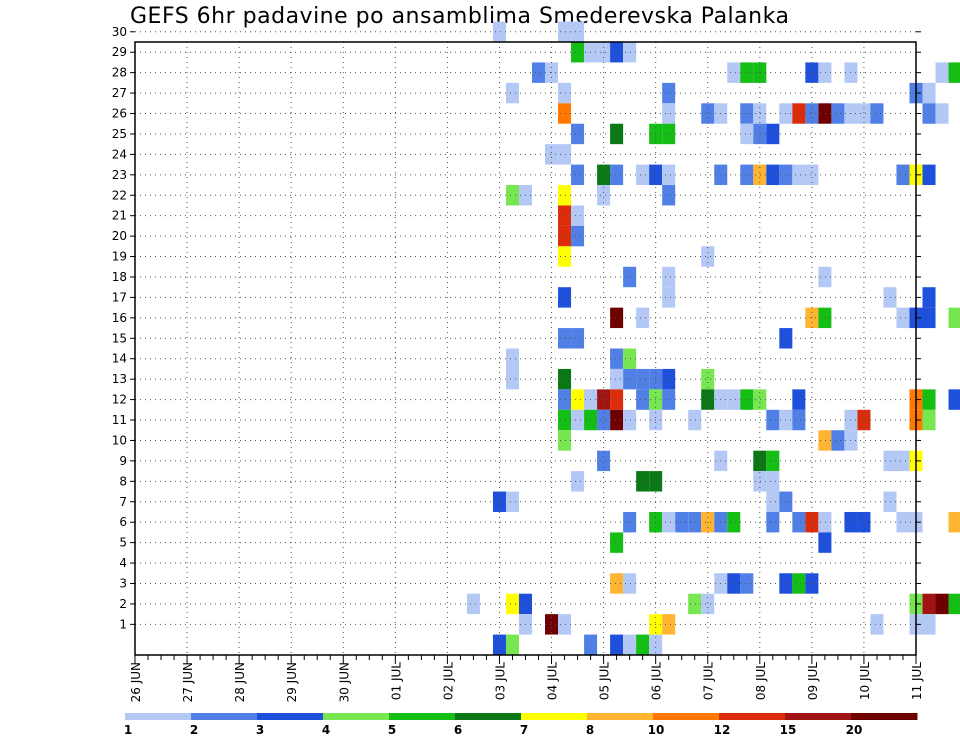 This screenshot has height=742, width=960. What do you see at coordinates (123, 461) in the screenshot?
I see `y-tick-label: 9` at bounding box center [123, 461].